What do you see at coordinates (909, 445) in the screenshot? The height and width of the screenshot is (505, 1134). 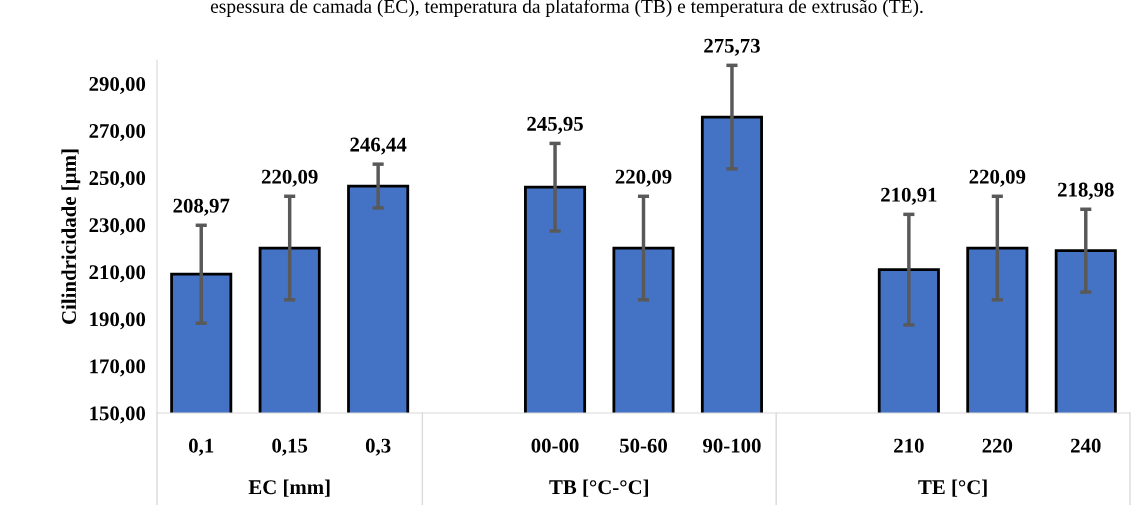 I see `x-tick-label: 210` at bounding box center [909, 445].